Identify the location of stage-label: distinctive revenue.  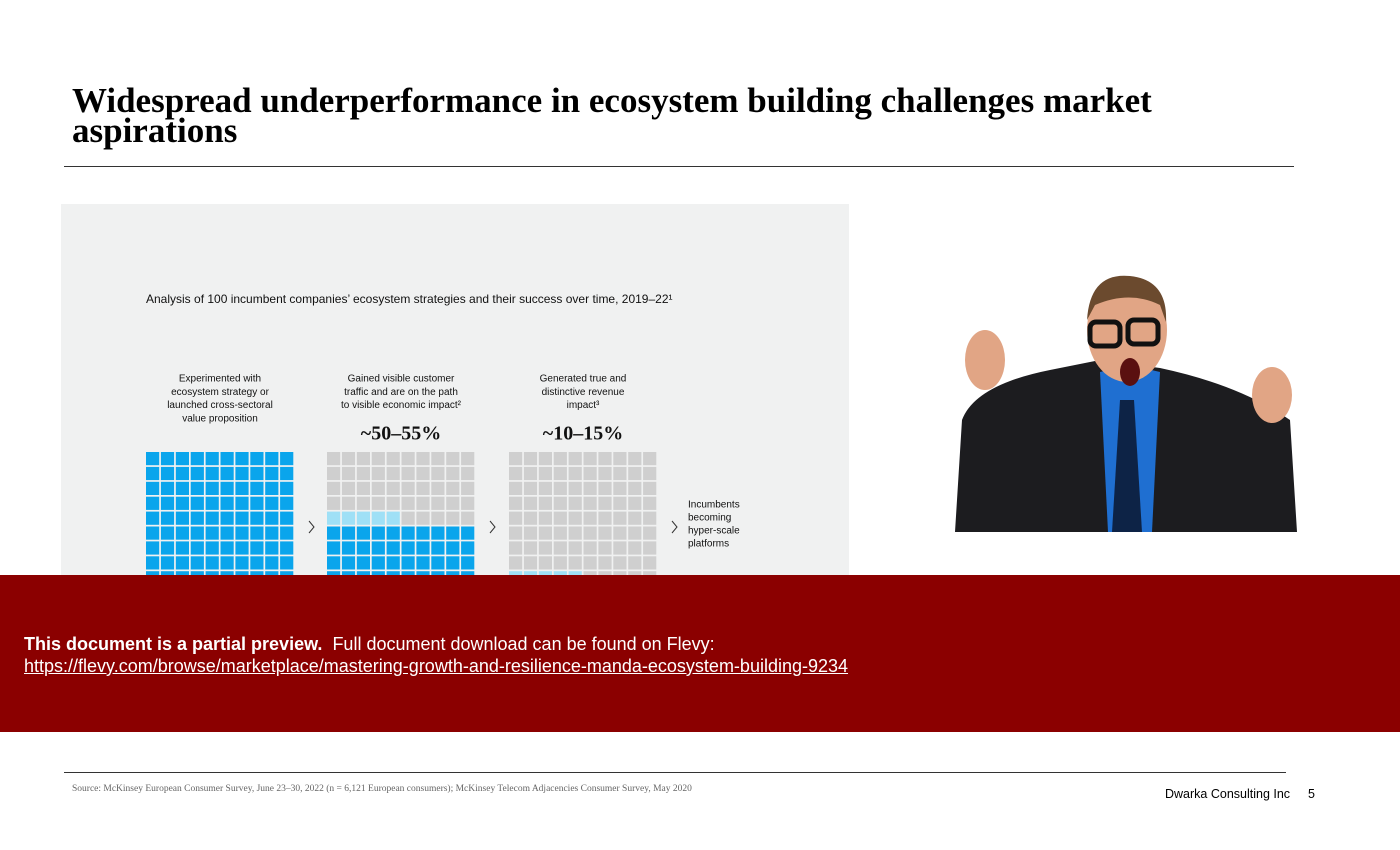
(583, 392).